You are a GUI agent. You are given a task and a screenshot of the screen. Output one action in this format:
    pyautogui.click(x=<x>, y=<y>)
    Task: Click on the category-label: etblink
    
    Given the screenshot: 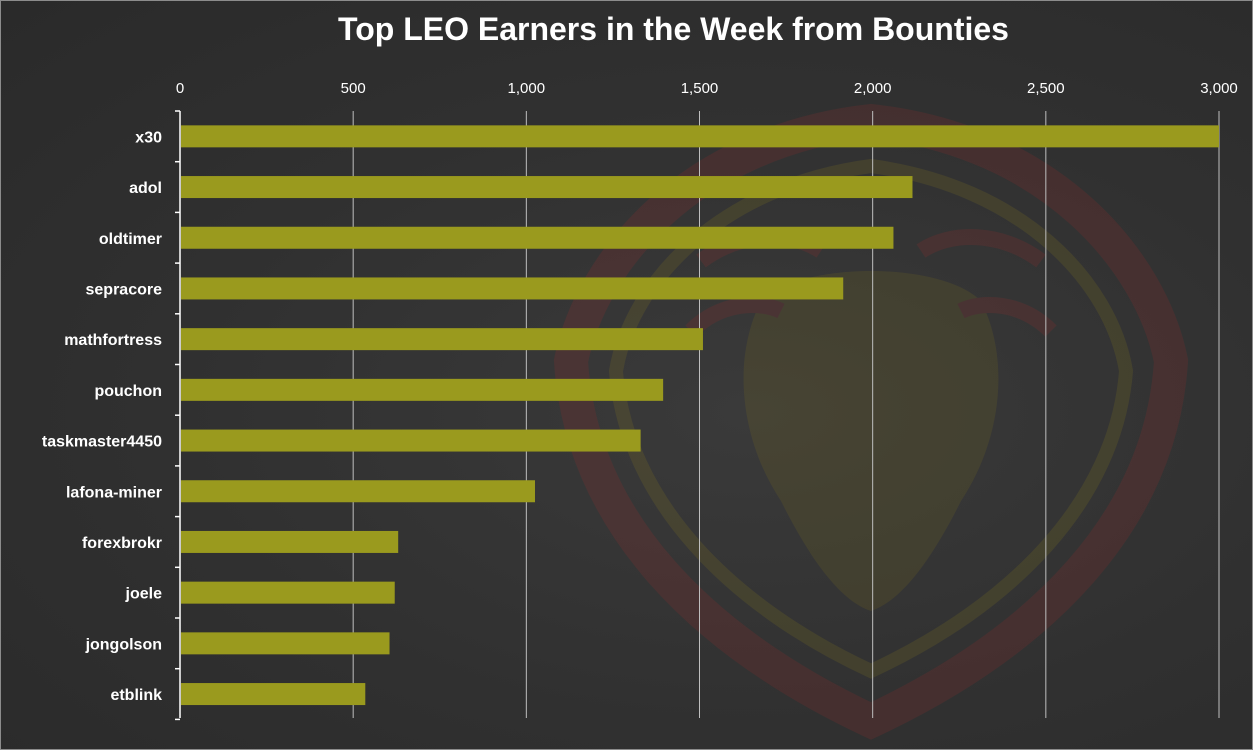 What is the action you would take?
    pyautogui.click(x=136, y=695)
    